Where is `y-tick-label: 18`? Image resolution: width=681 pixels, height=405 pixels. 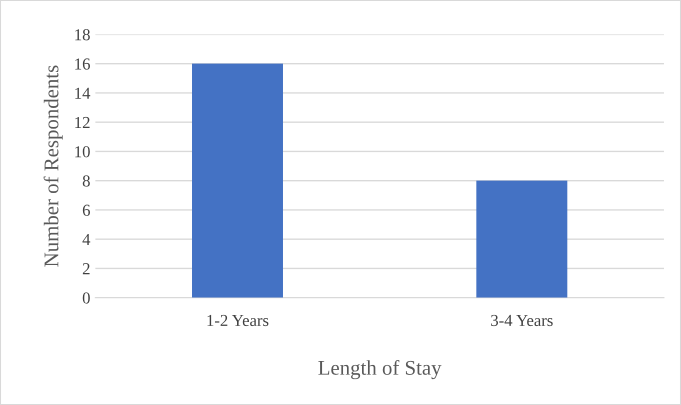 y-tick-label: 18 is located at coordinates (82, 34).